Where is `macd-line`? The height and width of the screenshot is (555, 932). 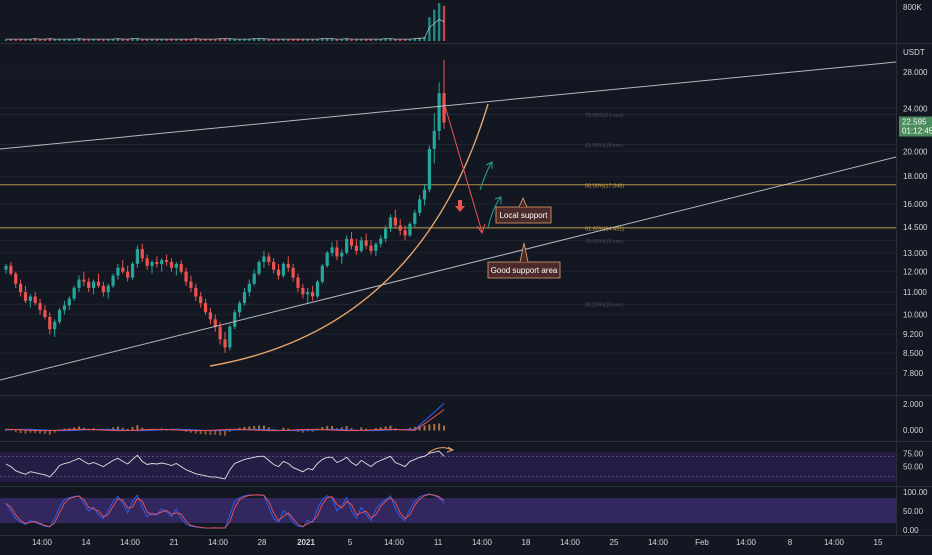 macd-line is located at coordinates (225, 417).